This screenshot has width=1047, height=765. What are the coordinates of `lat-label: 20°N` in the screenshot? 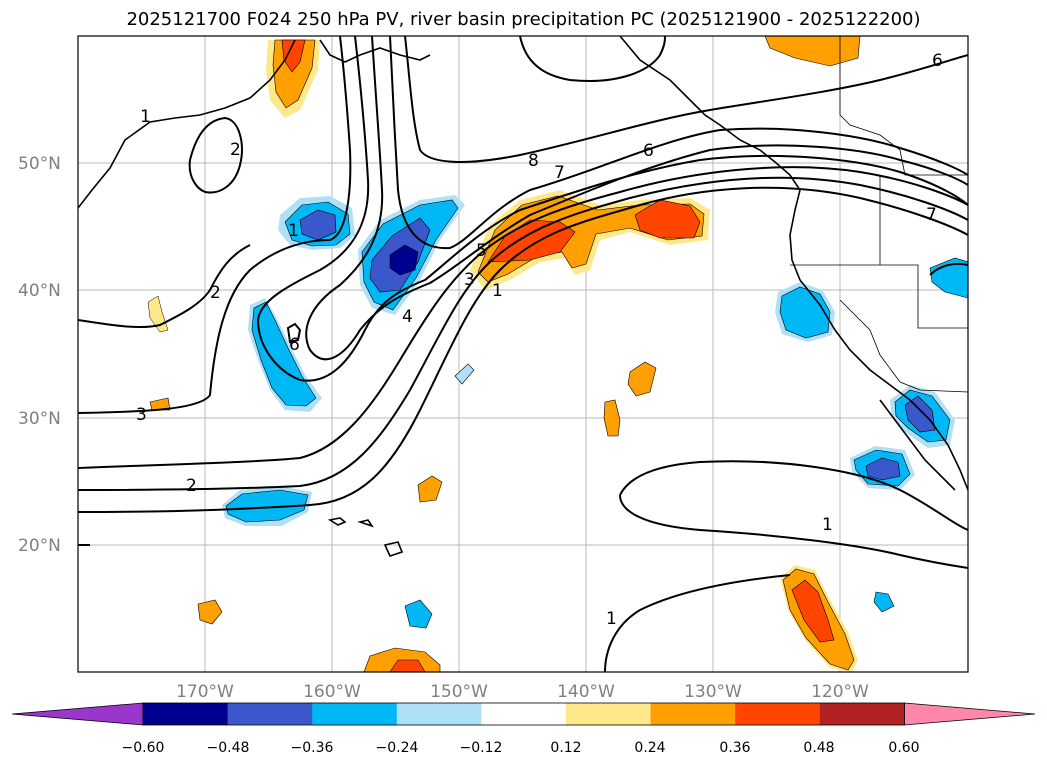 It's located at (39, 546).